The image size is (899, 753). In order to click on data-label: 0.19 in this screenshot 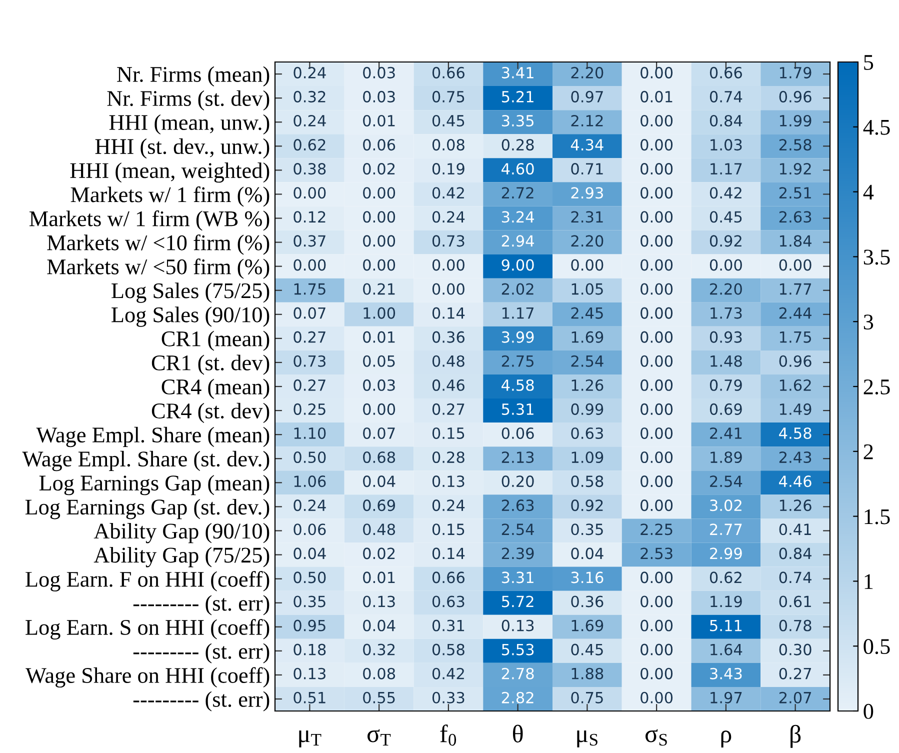, I will do `click(448, 169)`.